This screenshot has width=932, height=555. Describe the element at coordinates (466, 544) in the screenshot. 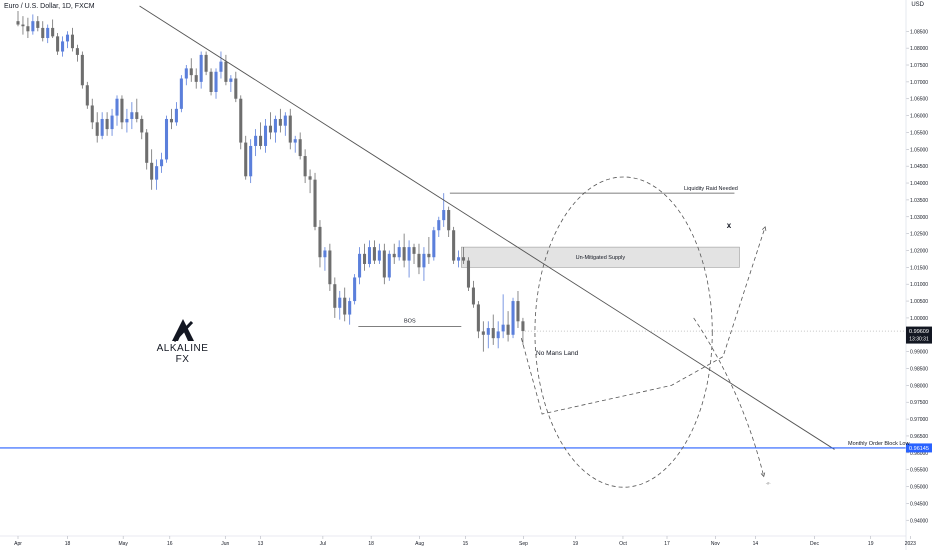

I see `x-tick-label: 15` at that location.